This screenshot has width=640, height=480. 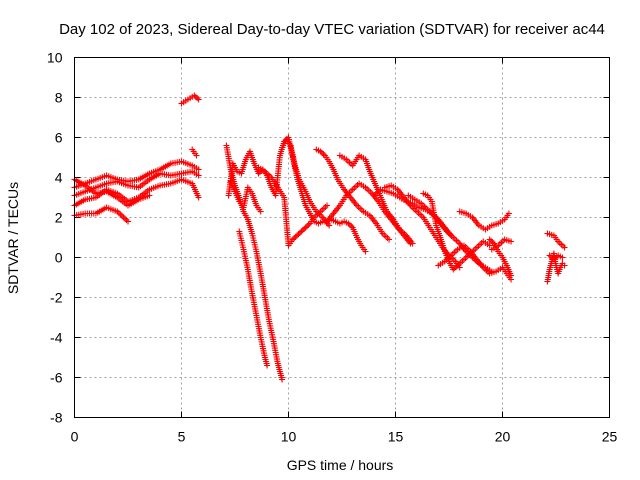 What do you see at coordinates (59, 138) in the screenshot?
I see `y-tick-label: 6` at bounding box center [59, 138].